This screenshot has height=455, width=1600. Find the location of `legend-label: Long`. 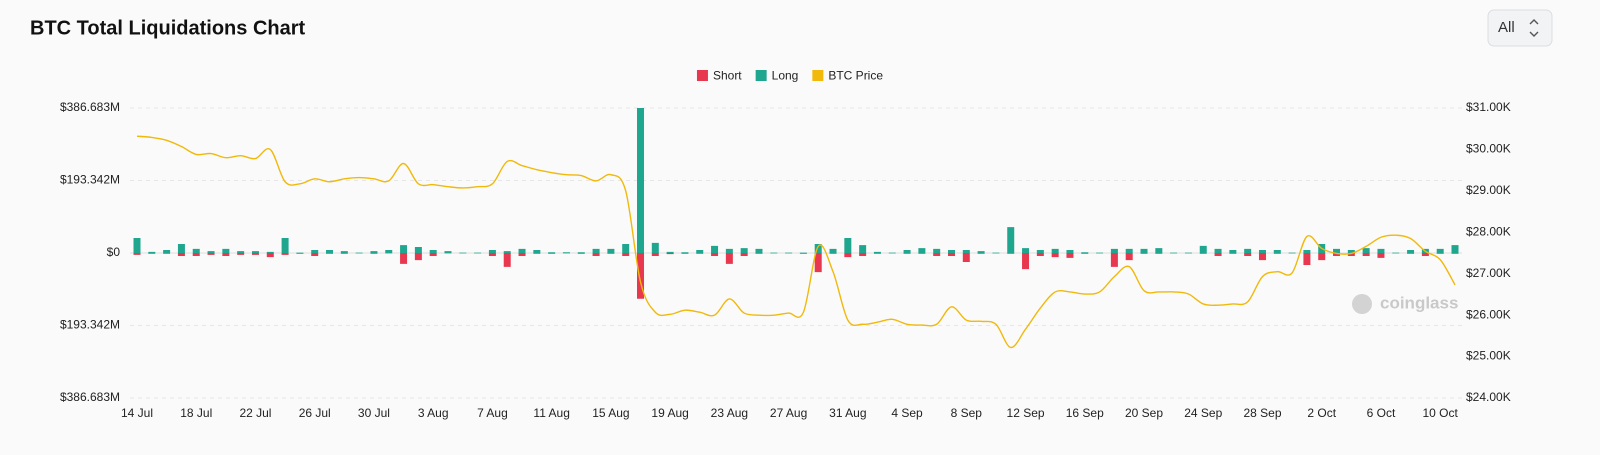

legend-label: Long is located at coordinates (785, 76).